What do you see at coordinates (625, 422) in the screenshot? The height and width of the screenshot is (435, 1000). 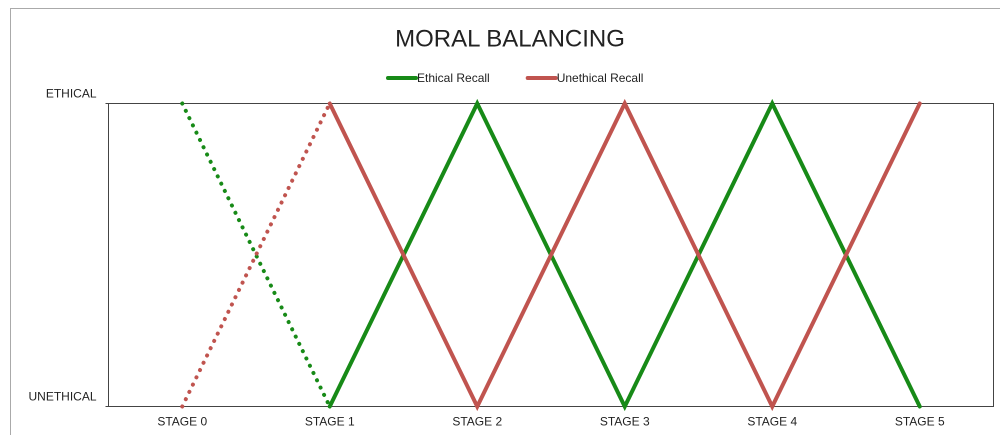 I see `x-tick-label: STAGE 3` at bounding box center [625, 422].